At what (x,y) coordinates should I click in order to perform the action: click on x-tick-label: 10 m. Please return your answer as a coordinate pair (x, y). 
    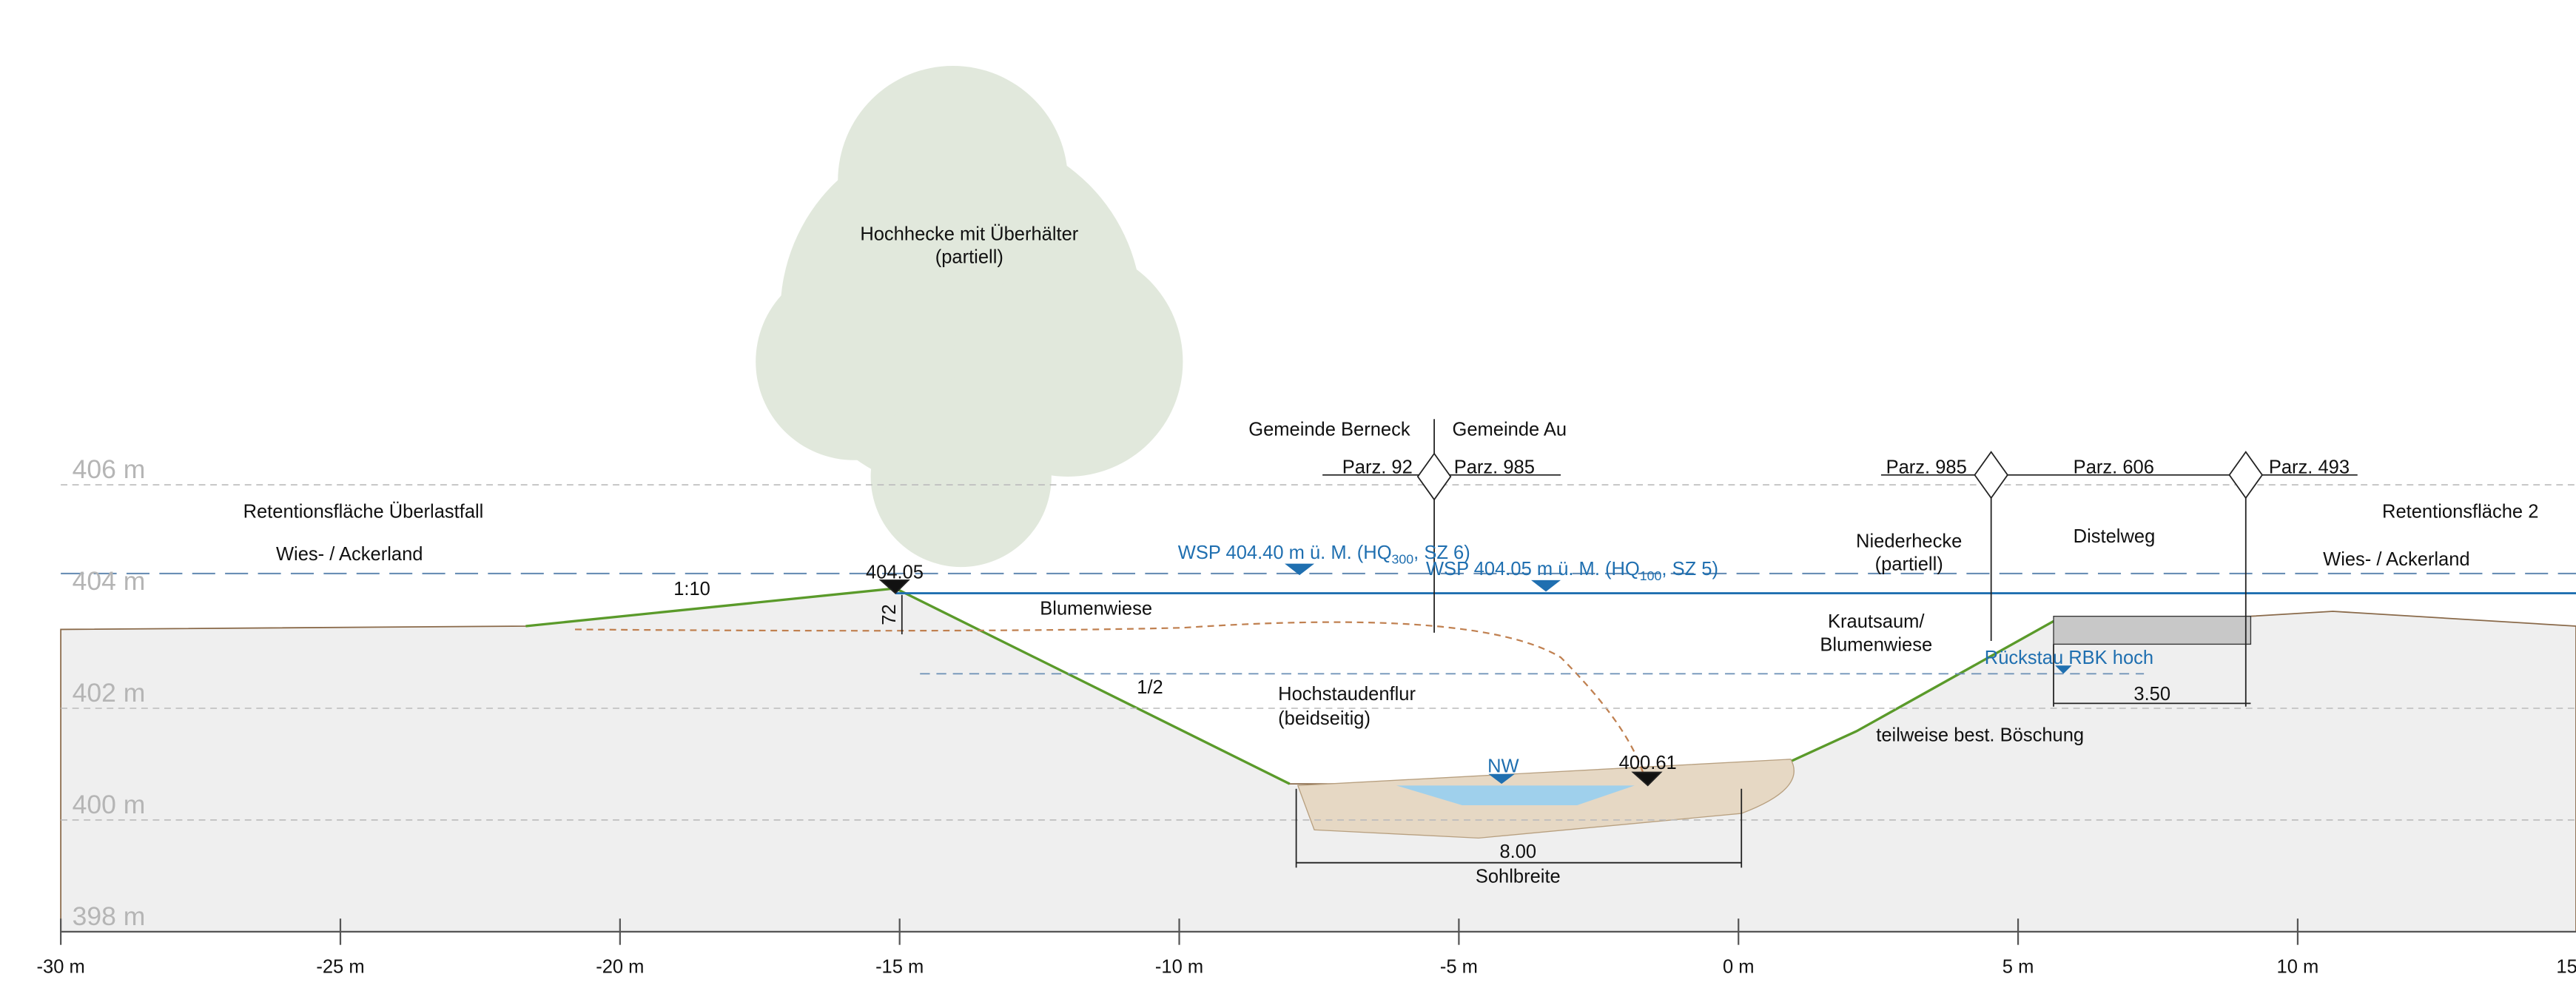
    Looking at the image, I should click on (2298, 966).